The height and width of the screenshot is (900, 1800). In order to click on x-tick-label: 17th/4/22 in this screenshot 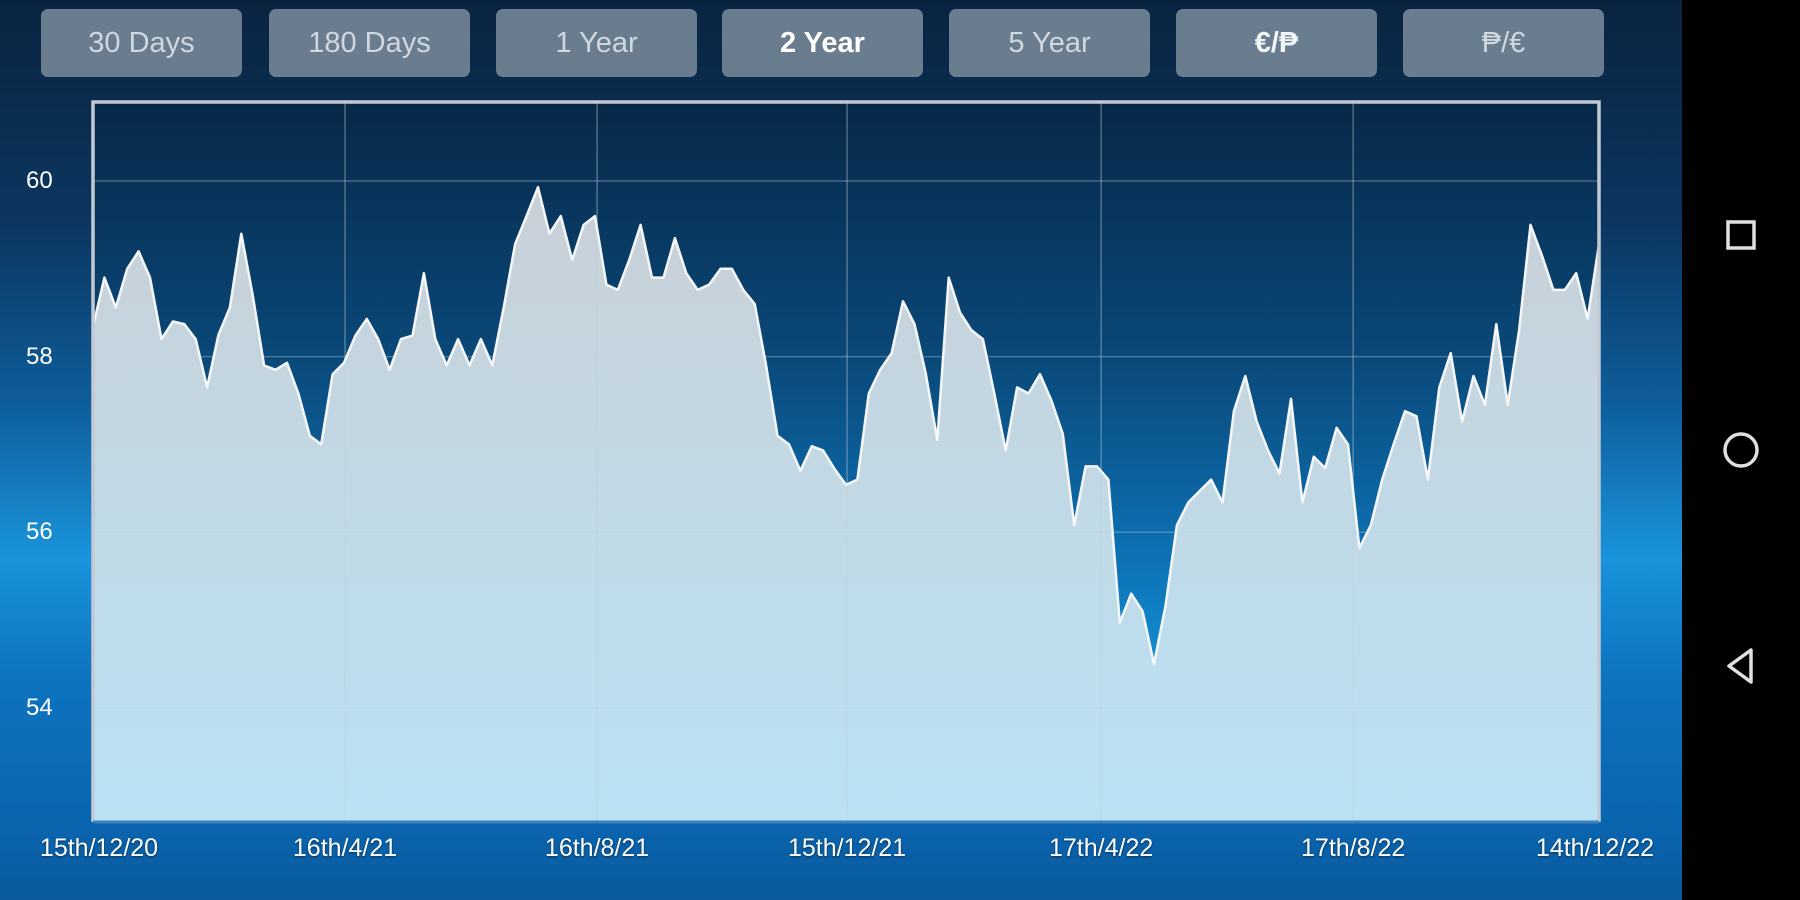, I will do `click(1101, 848)`.